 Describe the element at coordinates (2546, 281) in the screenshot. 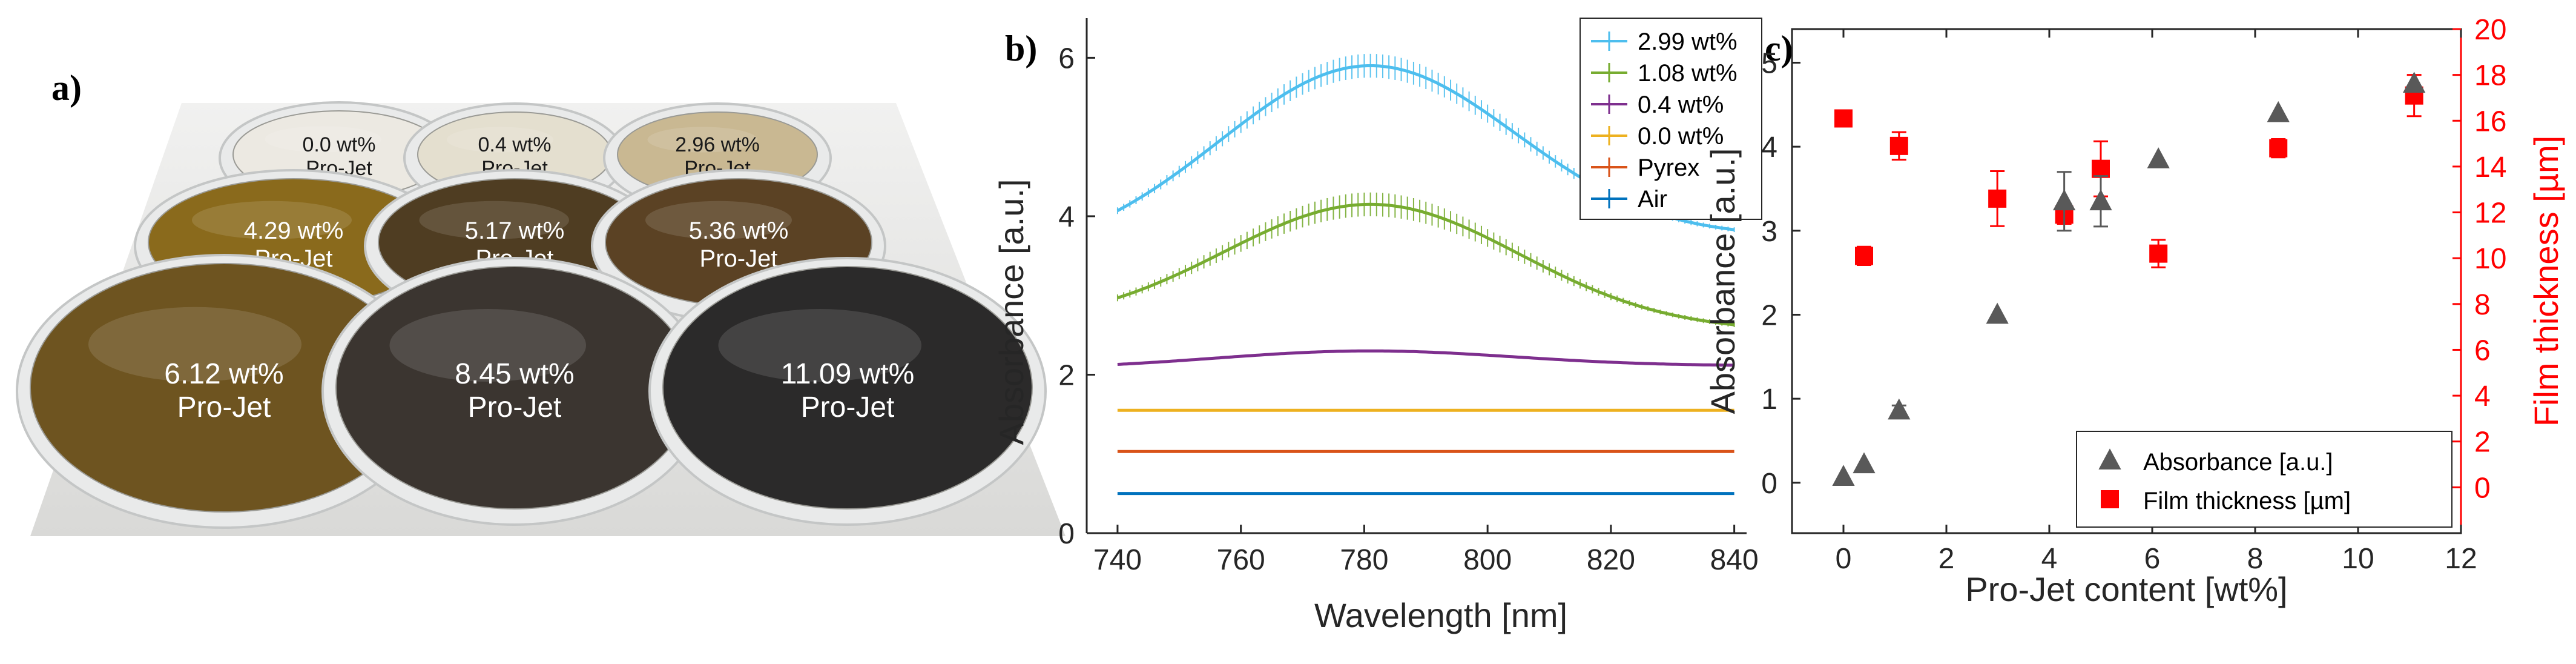

I see `y2-axis-title: Film thickness [µm]` at that location.